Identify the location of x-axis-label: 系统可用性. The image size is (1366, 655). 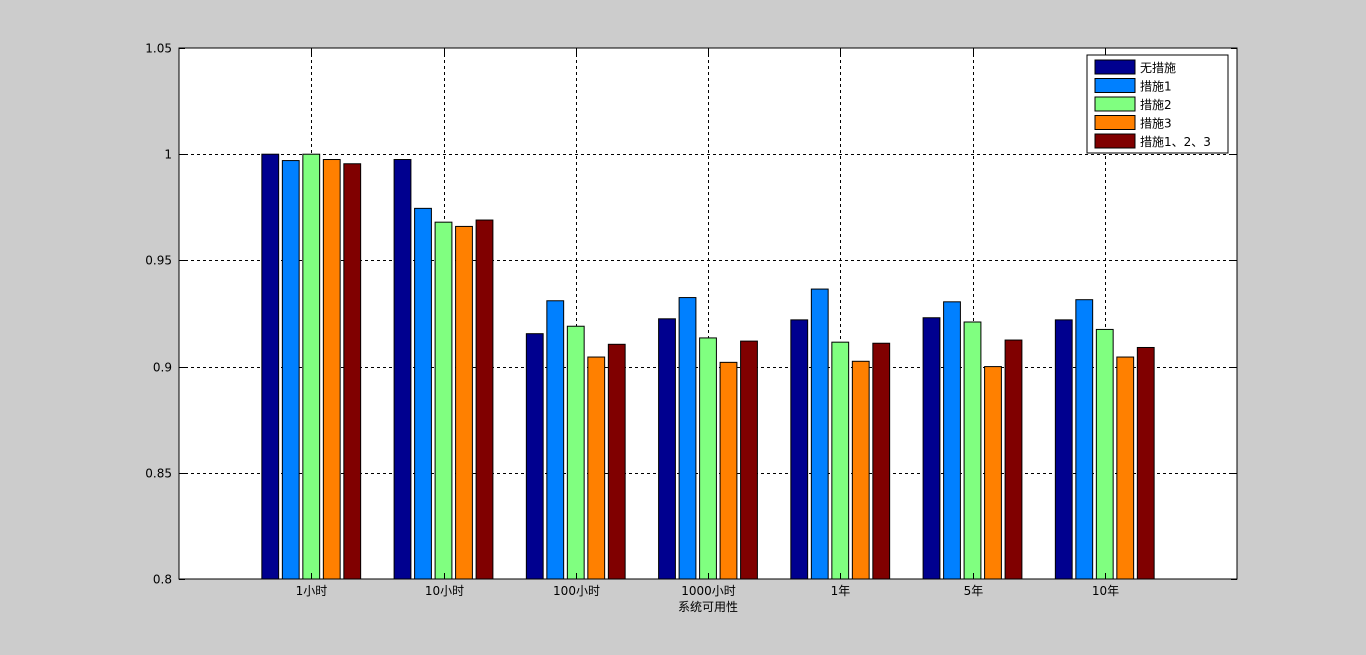
(708, 607).